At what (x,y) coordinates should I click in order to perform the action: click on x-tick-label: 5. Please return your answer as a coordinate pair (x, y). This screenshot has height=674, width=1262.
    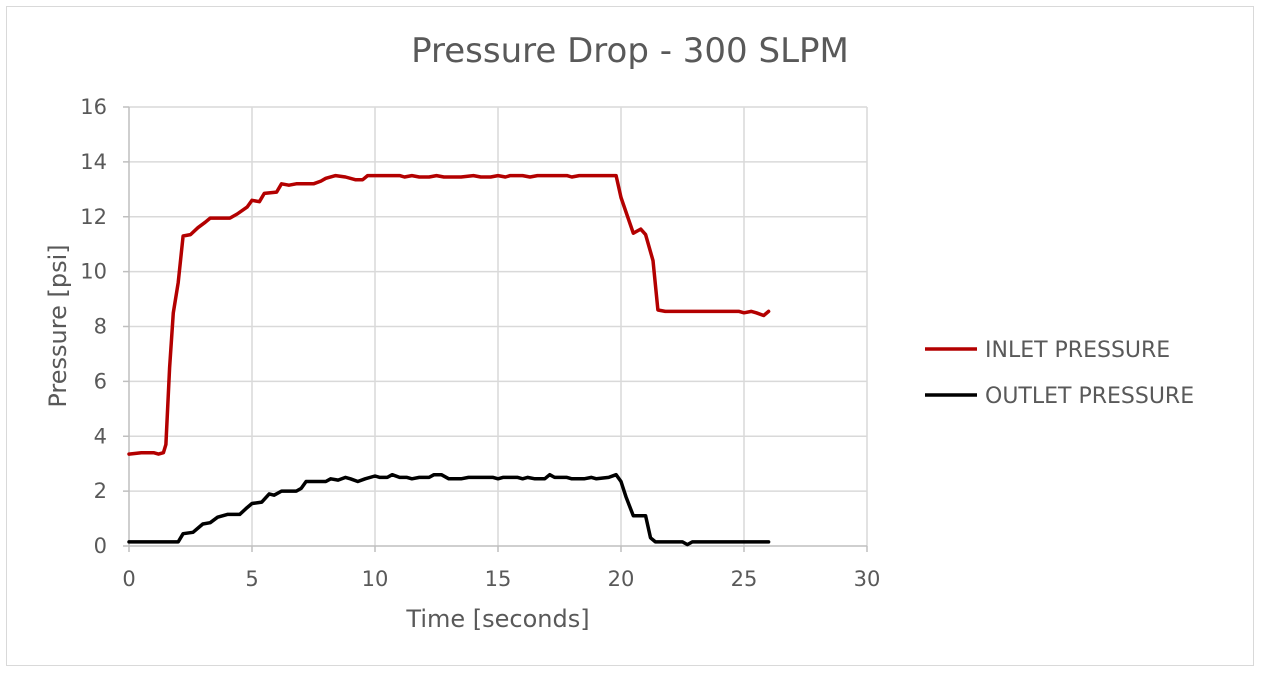
    Looking at the image, I should click on (251, 579).